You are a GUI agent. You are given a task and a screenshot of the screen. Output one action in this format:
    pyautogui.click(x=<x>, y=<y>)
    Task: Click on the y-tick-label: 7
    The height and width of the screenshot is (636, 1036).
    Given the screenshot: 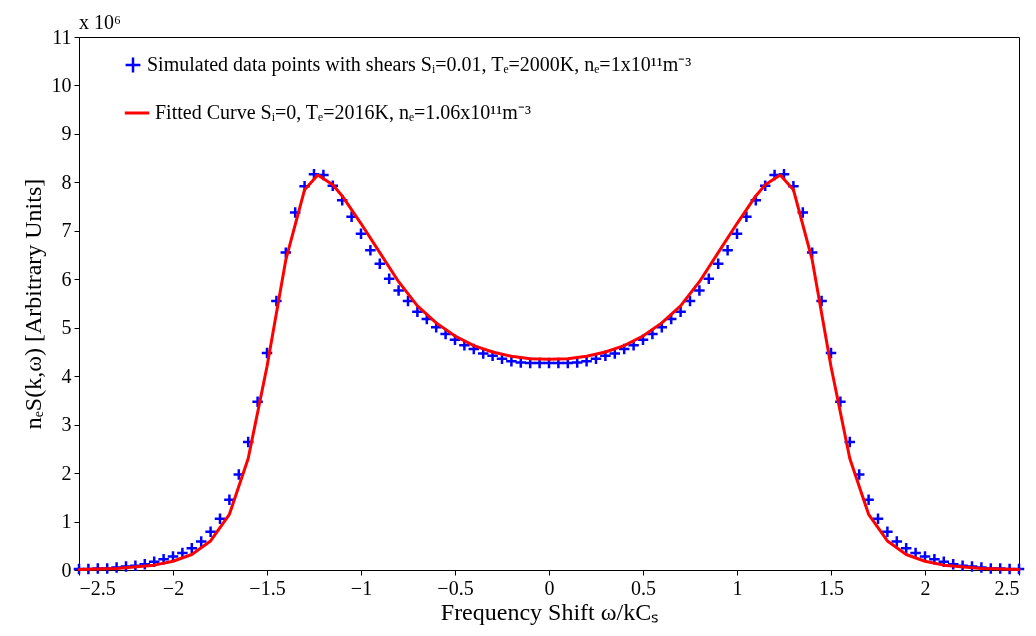 What is the action you would take?
    pyautogui.click(x=66, y=230)
    